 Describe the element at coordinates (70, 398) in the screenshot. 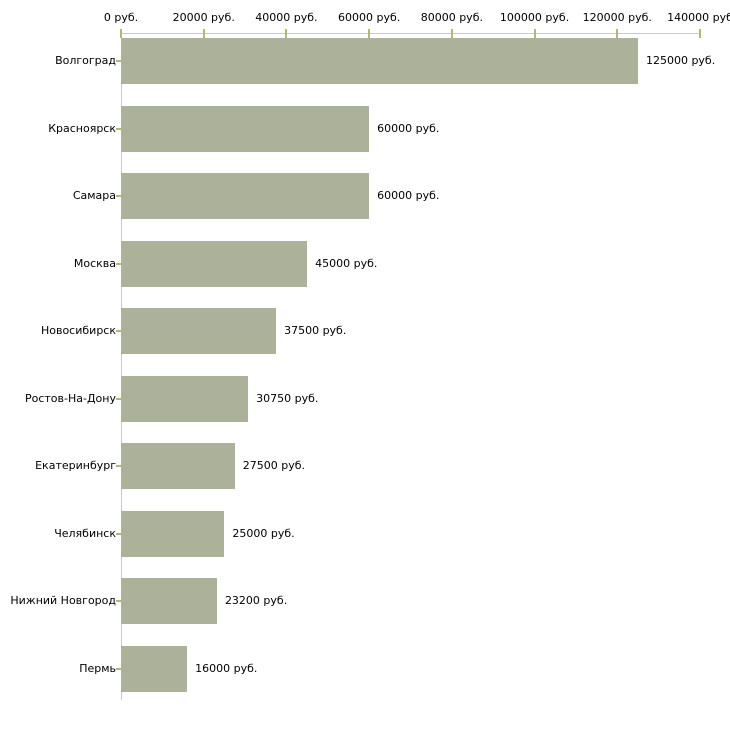

I see `category-label: Ростов-На-Дону` at that location.